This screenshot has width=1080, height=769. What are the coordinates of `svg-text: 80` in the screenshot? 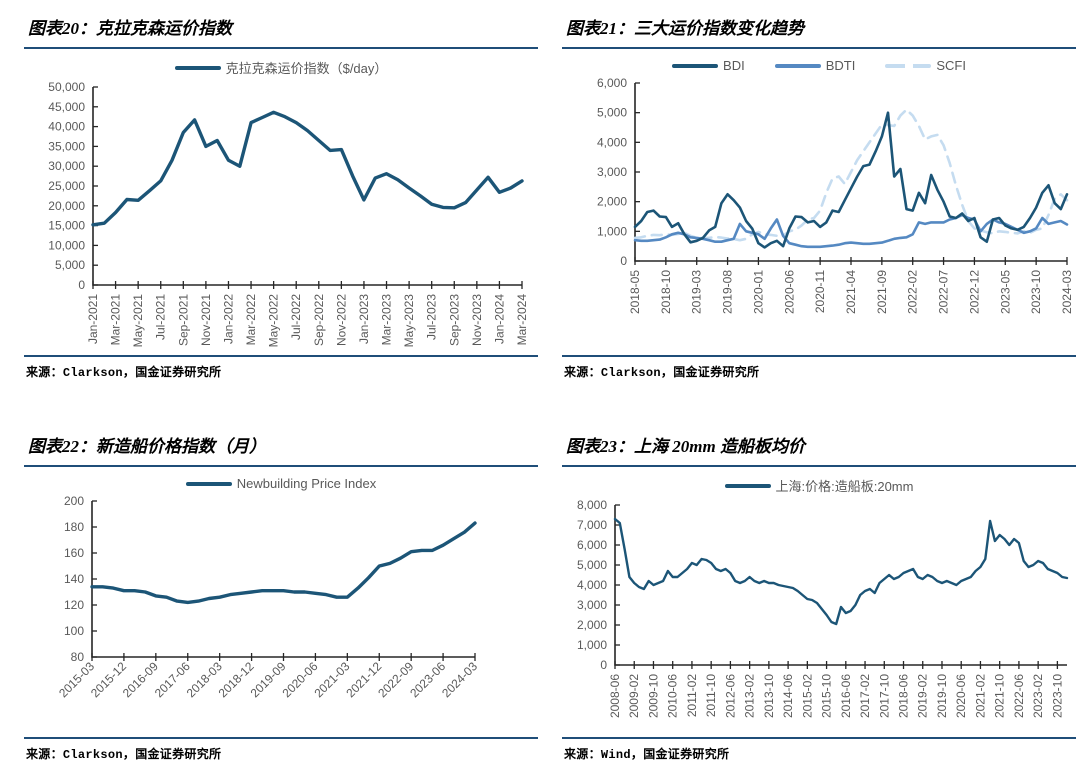 It's located at (78, 657).